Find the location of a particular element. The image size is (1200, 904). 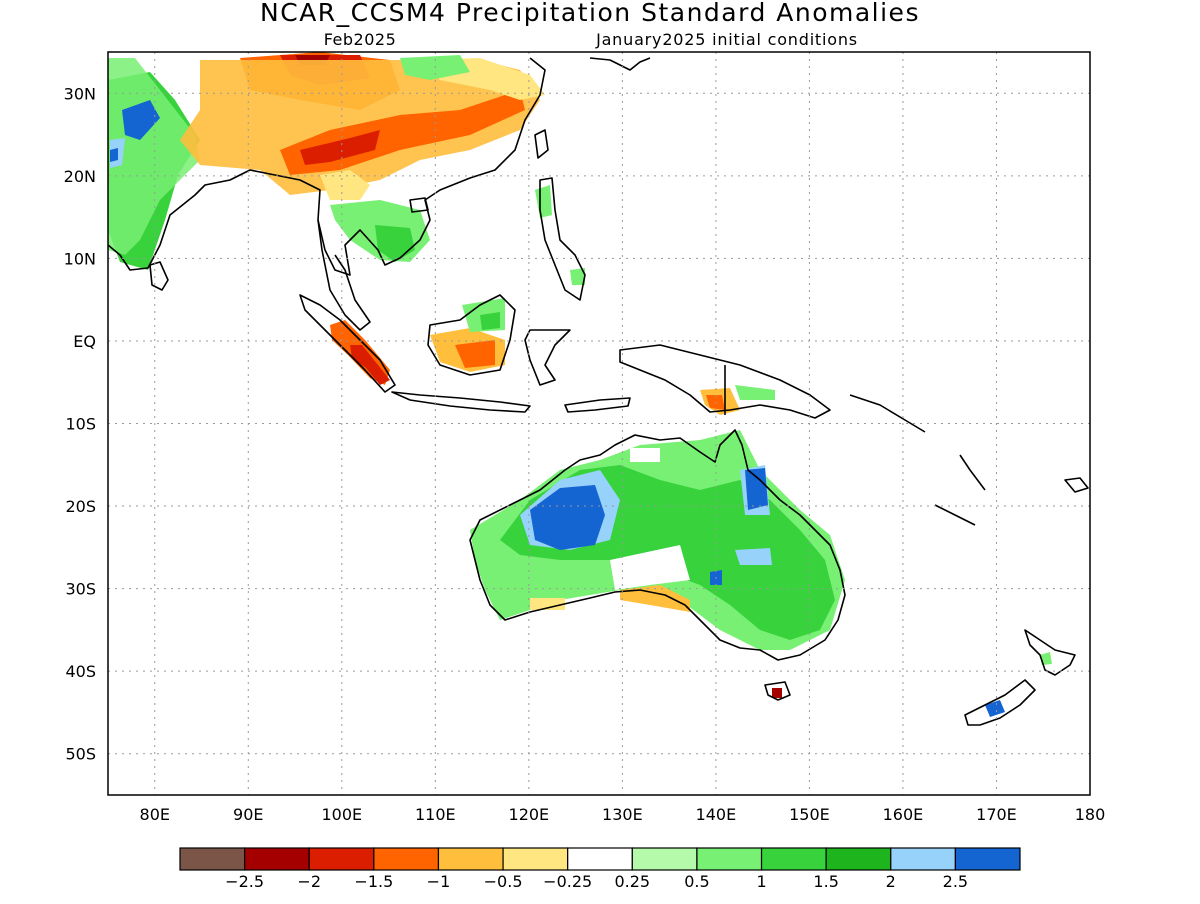

coastline-new-guinea is located at coordinates (725, 381).